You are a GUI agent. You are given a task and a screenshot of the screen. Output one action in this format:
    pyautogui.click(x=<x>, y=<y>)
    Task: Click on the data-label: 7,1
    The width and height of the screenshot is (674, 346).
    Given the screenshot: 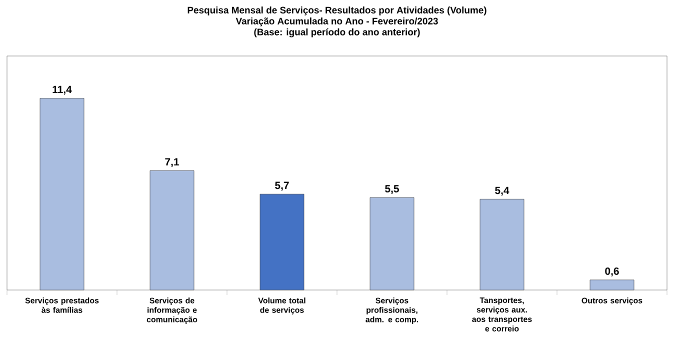 What is the action you would take?
    pyautogui.click(x=172, y=163)
    